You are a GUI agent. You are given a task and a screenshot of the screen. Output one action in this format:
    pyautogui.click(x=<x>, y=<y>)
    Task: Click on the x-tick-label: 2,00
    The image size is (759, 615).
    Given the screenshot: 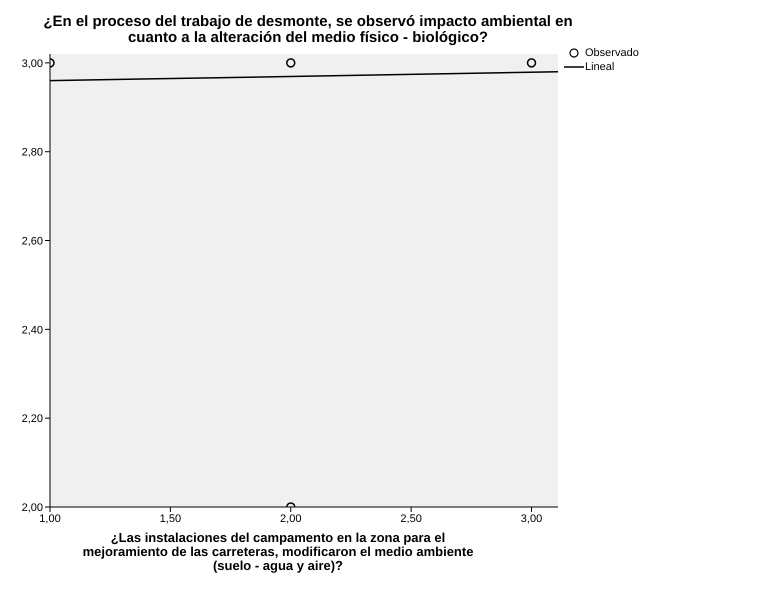 What is the action you would take?
    pyautogui.click(x=291, y=518)
    